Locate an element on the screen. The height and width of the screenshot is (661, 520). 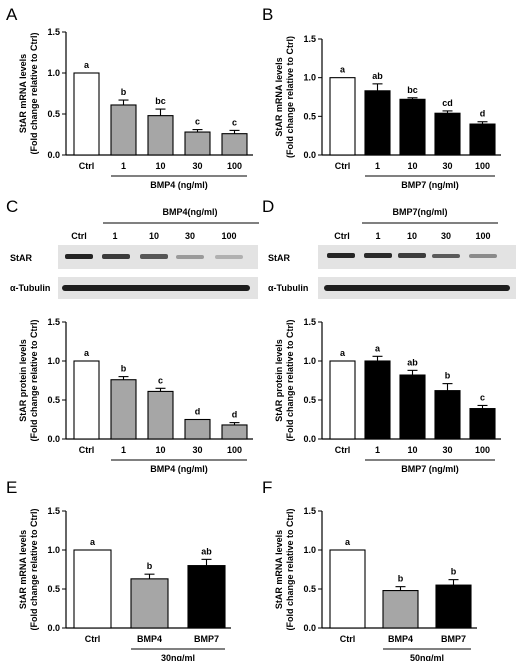
panel-letter-c: C is located at coordinates (12, 206).